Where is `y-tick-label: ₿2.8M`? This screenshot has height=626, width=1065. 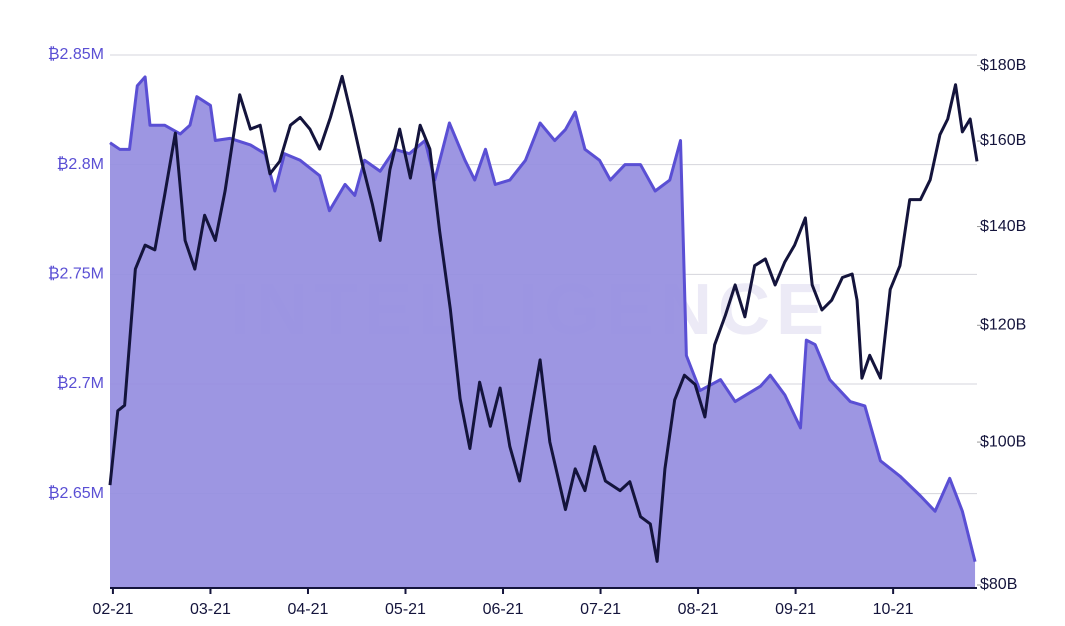
y-tick-label: ₿2.8M is located at coordinates (80, 164).